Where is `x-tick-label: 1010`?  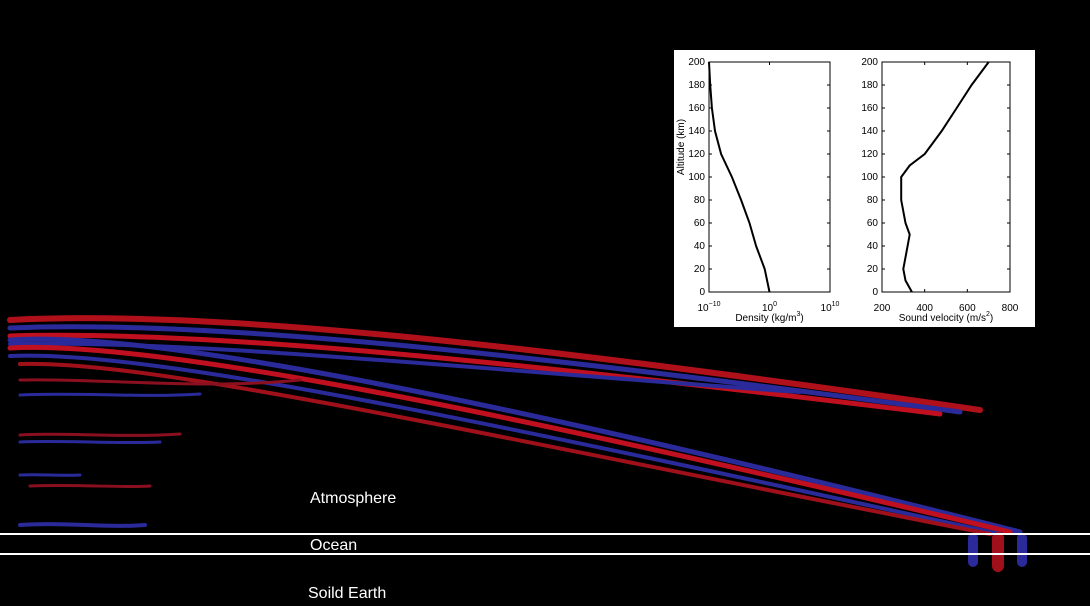 x-tick-label: 1010 is located at coordinates (830, 307).